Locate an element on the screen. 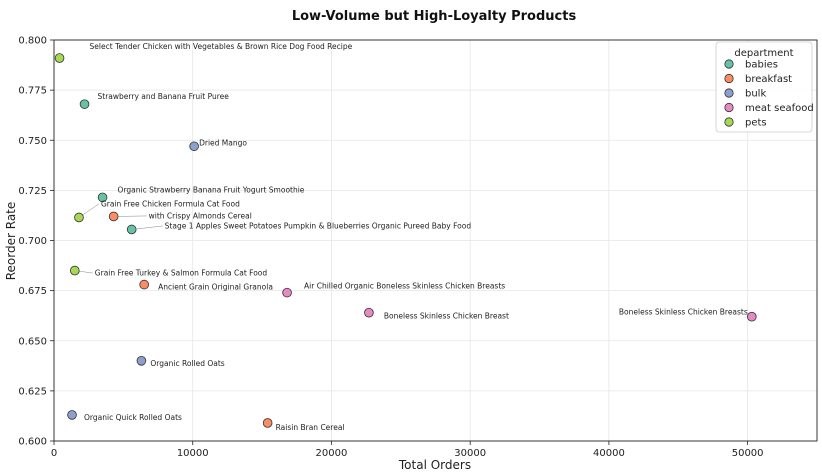 The height and width of the screenshot is (472, 822). point-label: Ancient Grain Original Granola is located at coordinates (215, 287).